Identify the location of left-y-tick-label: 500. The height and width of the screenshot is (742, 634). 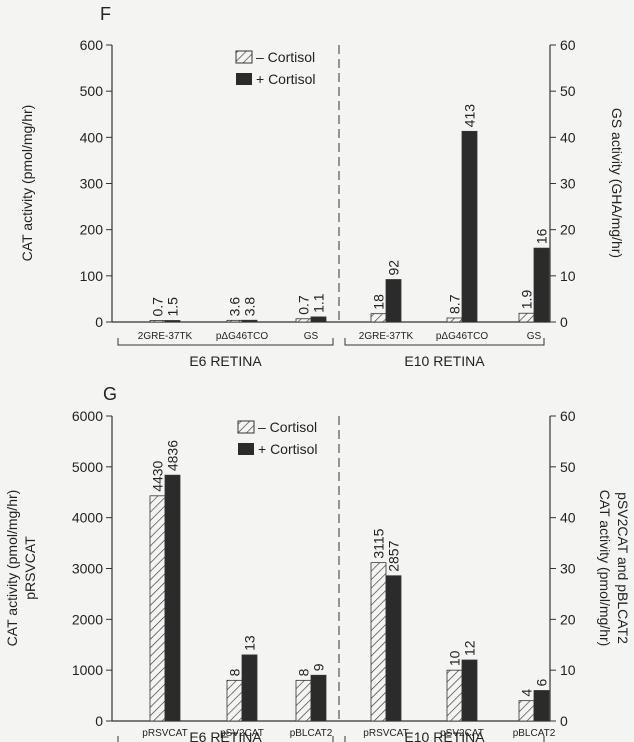
(92, 91).